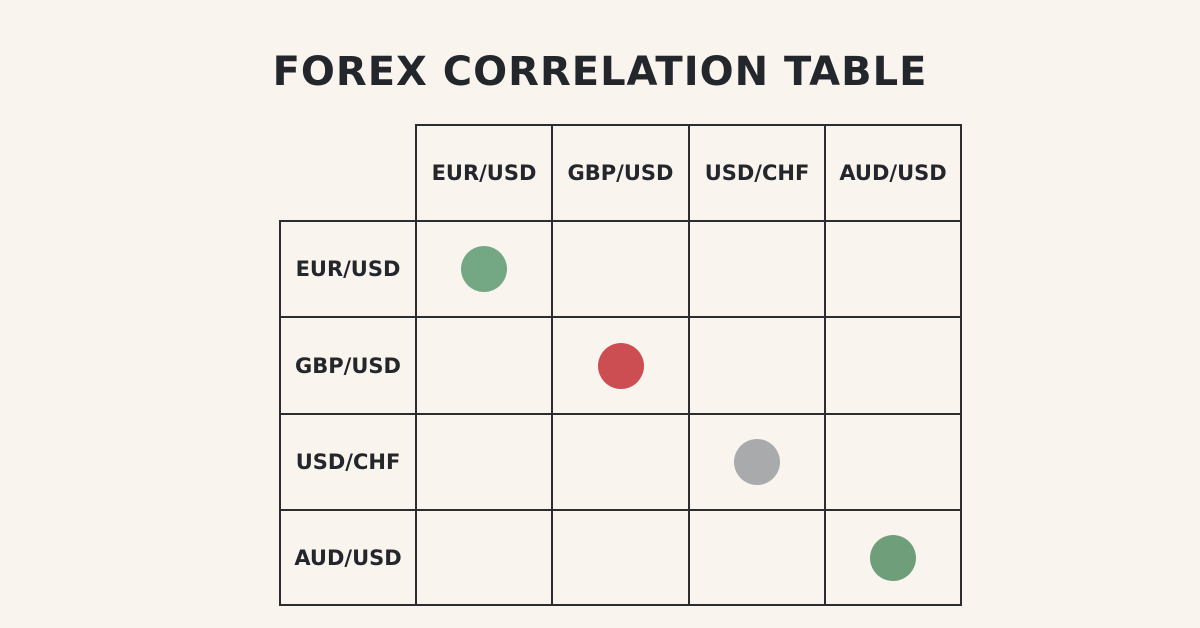  Describe the element at coordinates (600, 72) in the screenshot. I see `page-title: FOREX CORRELATION TABLE` at that location.